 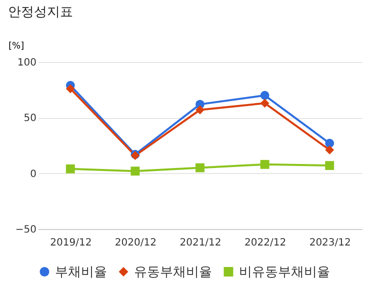 I want to click on x-tick-label: 2022/12, so click(x=265, y=243).